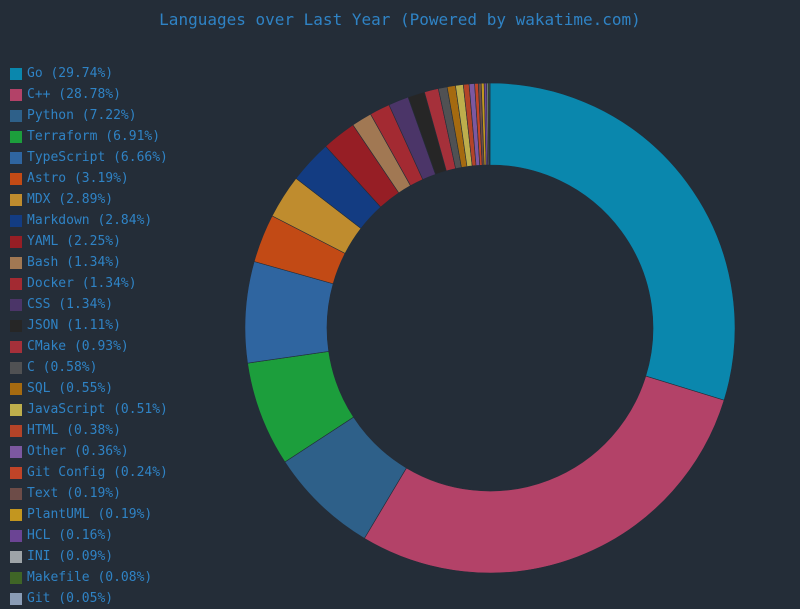  What do you see at coordinates (70, 199) in the screenshot?
I see `legend-label: MDX (2.89%)` at bounding box center [70, 199].